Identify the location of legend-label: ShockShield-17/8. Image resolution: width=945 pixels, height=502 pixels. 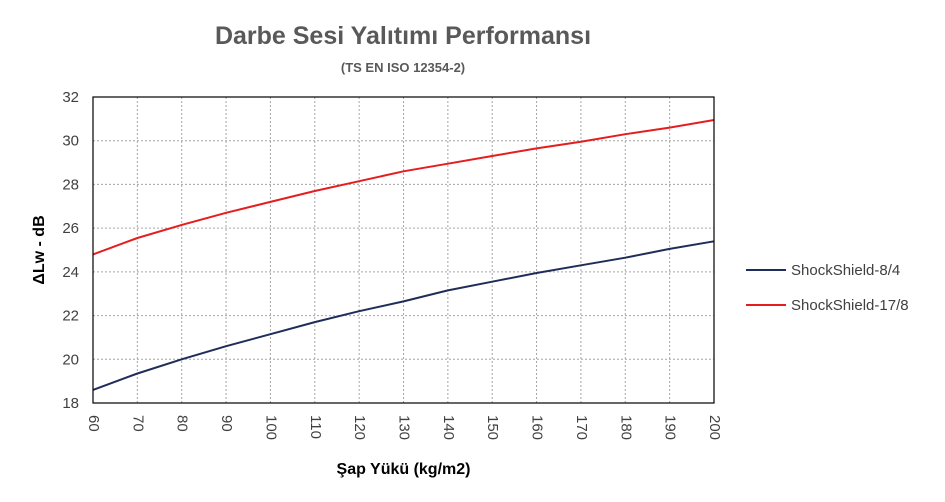
(850, 305).